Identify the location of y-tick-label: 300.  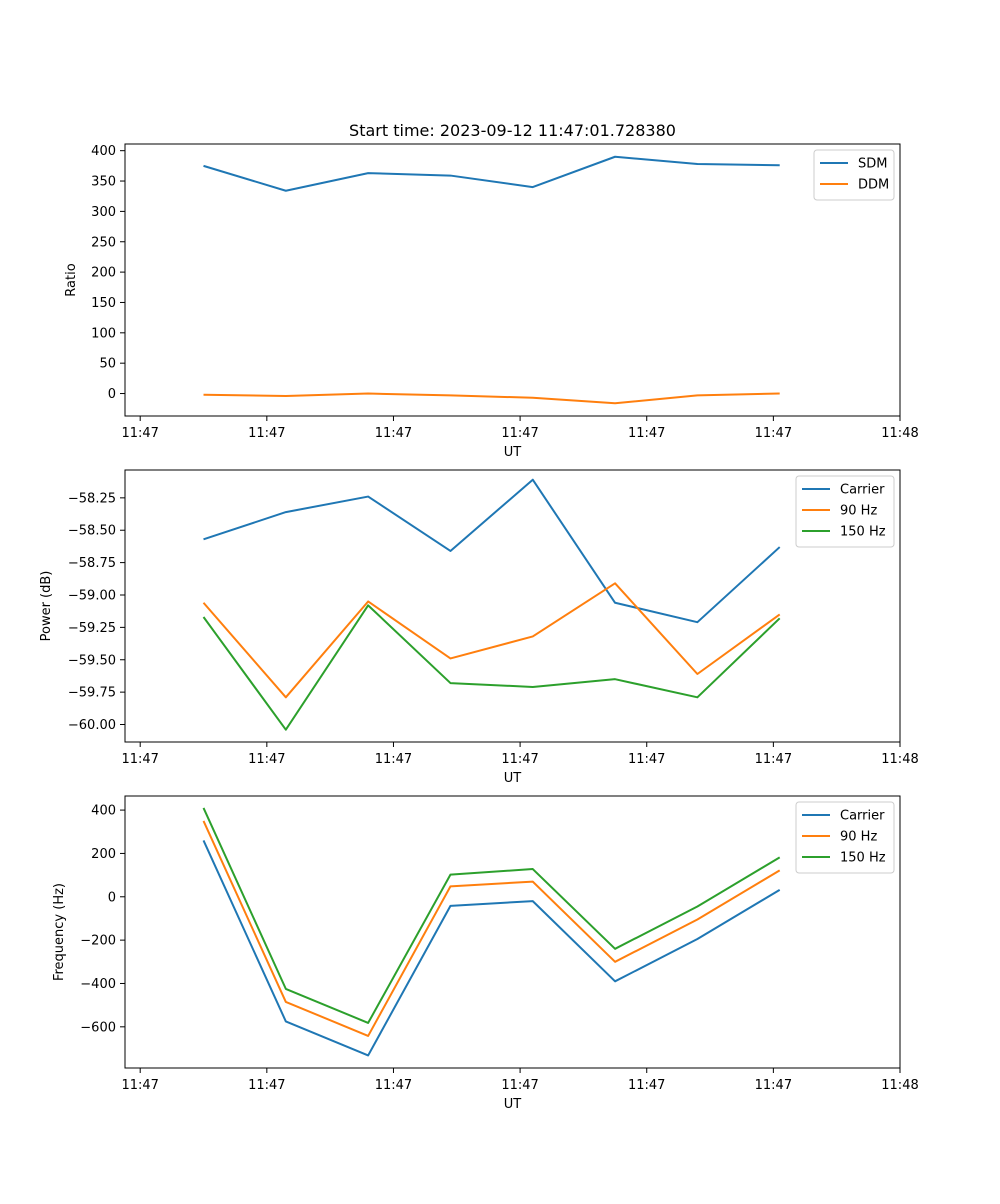
(103, 212).